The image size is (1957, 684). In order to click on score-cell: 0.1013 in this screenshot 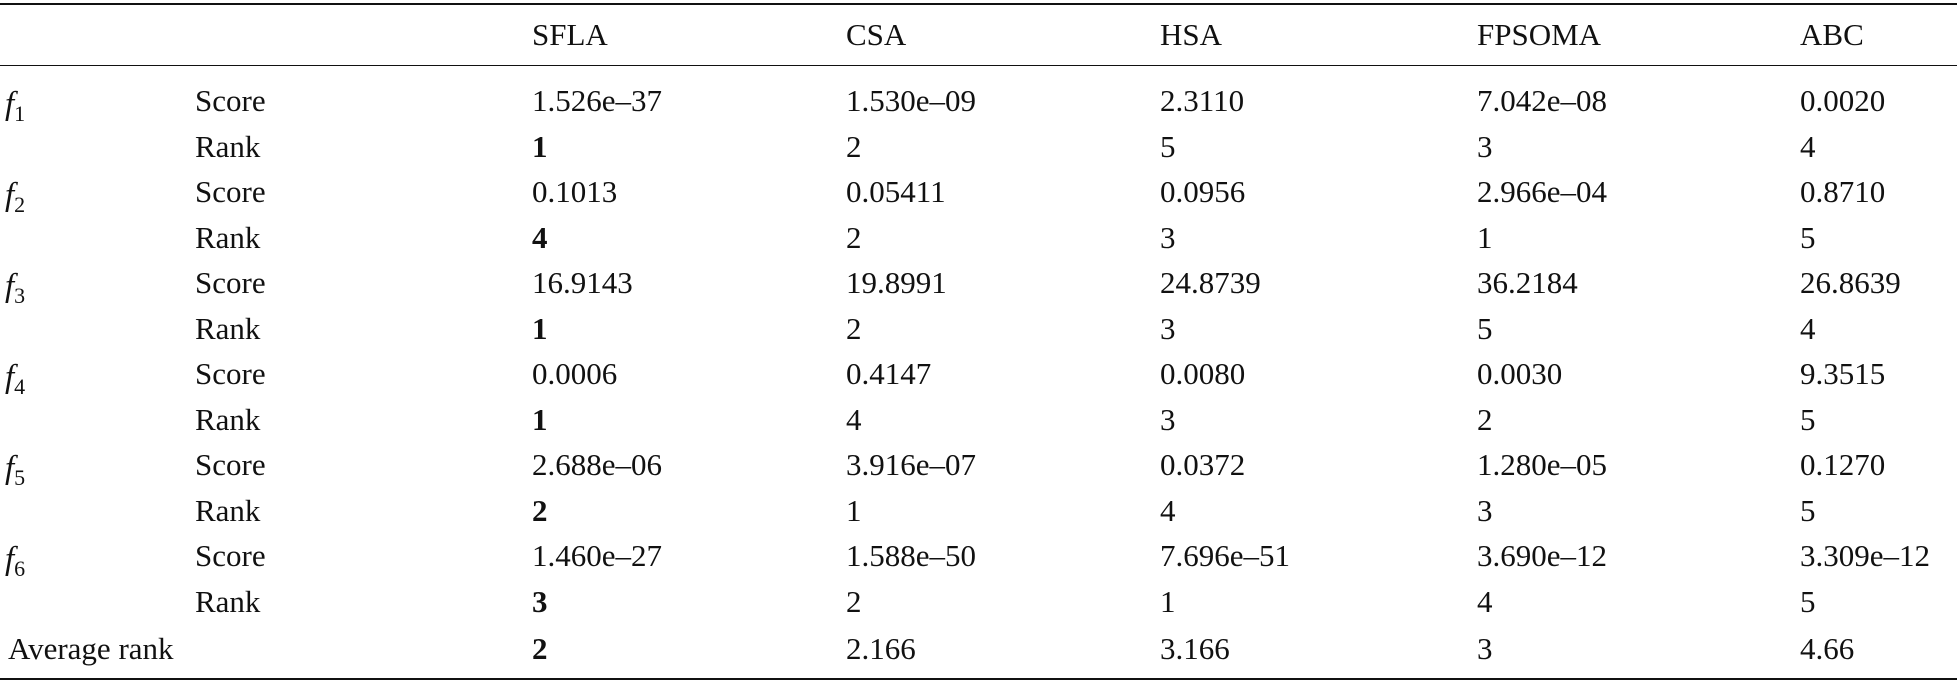, I will do `click(575, 191)`.